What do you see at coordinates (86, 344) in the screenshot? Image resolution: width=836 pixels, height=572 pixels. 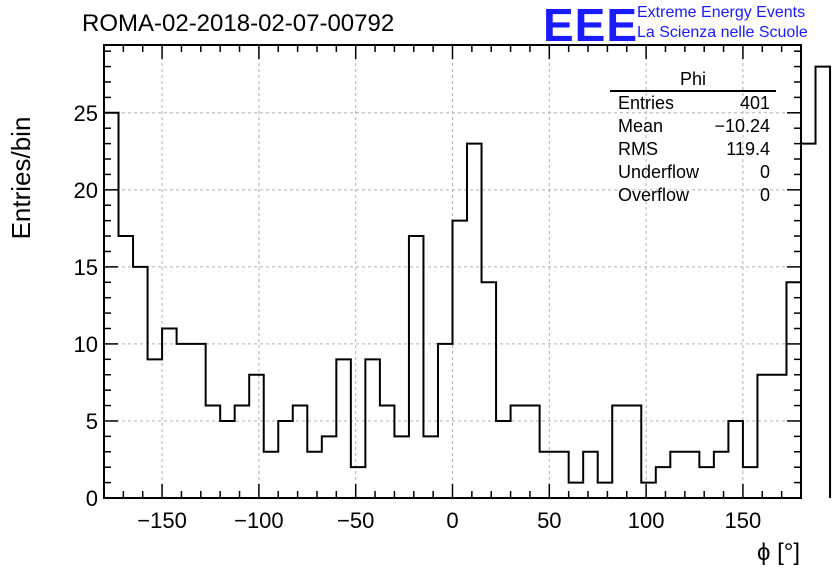 I see `y-tick-label: 10` at bounding box center [86, 344].